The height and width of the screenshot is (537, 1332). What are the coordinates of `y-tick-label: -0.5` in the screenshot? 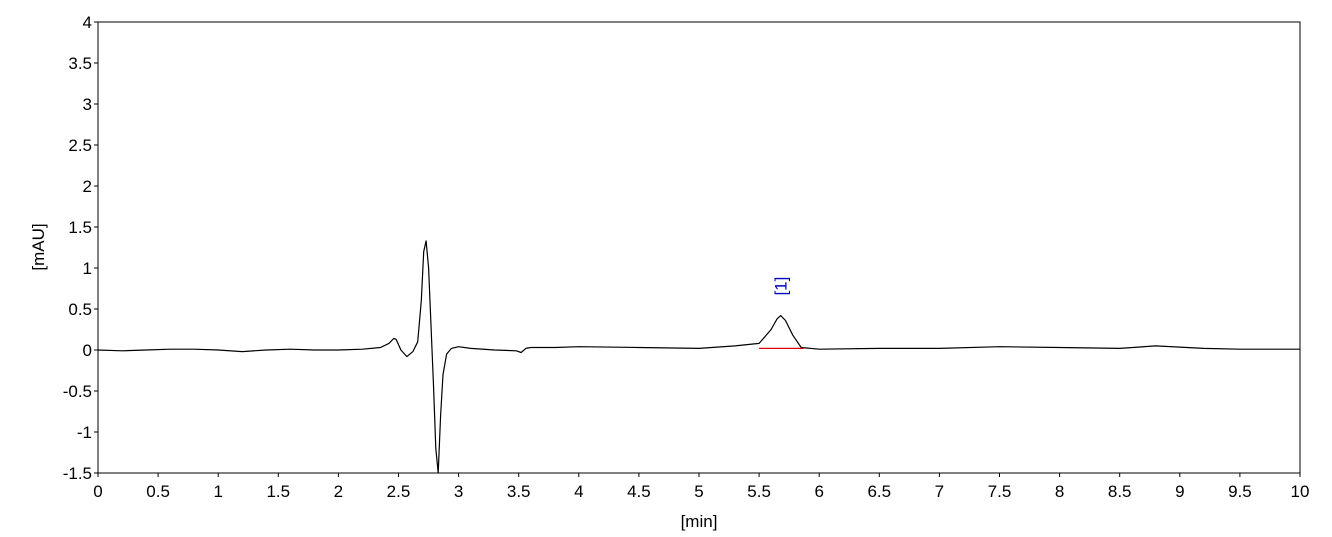 It's located at (77, 391).